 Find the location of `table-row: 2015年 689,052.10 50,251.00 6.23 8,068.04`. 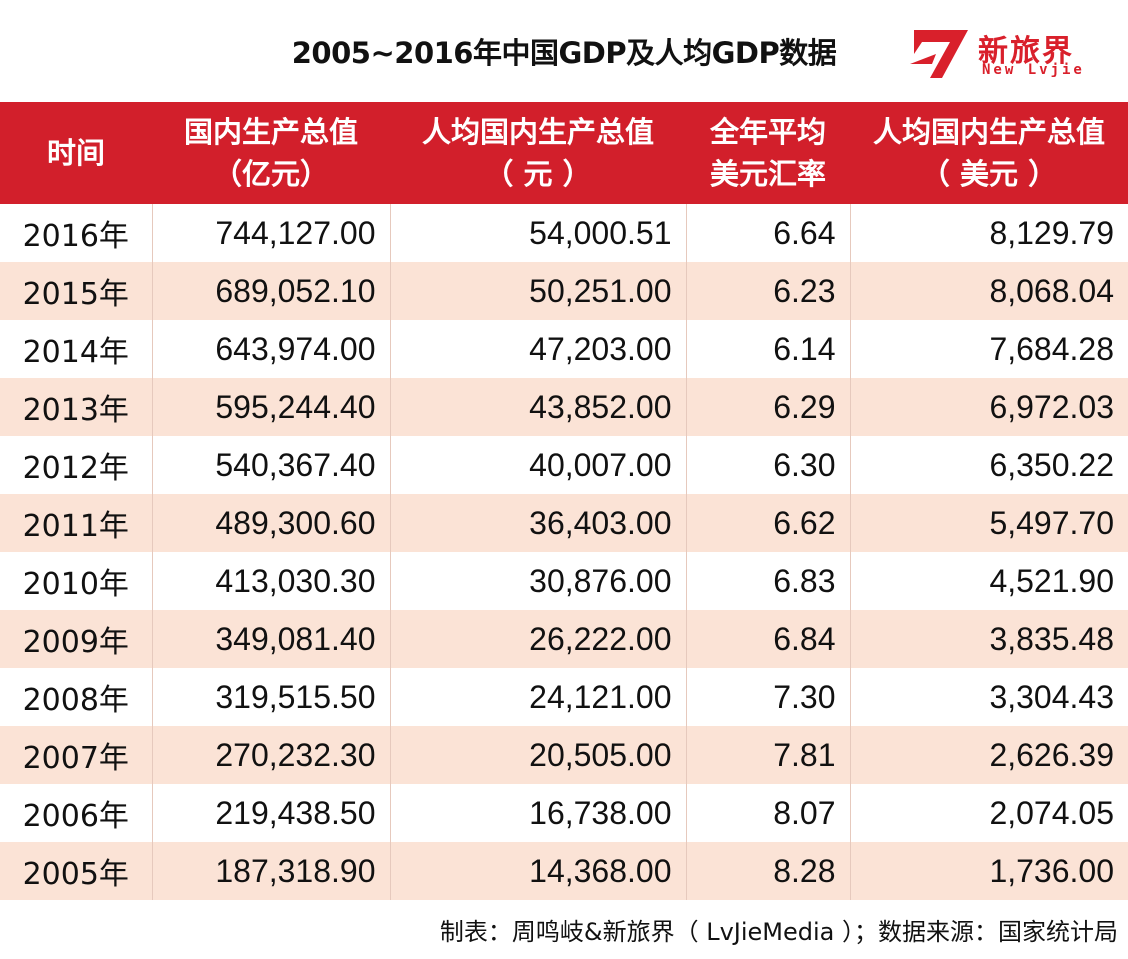

table-row: 2015年 689,052.10 50,251.00 6.23 8,068.04 is located at coordinates (564, 291).